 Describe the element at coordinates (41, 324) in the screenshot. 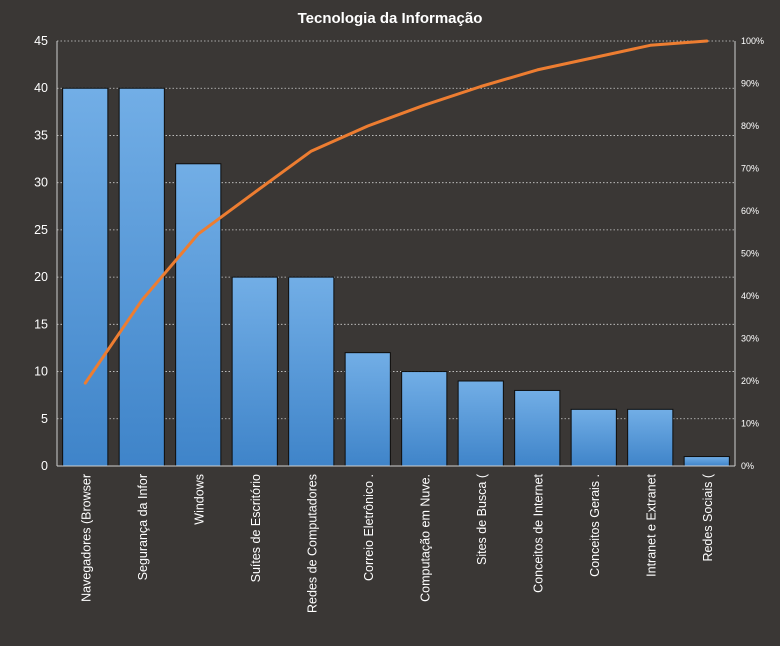

I see `y-tick-label: 15` at that location.